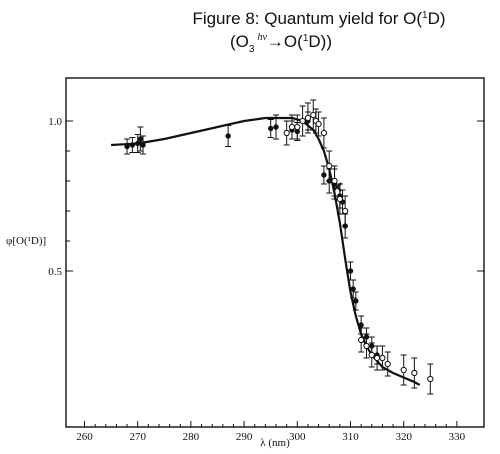 The height and width of the screenshot is (454, 500). I want to click on title-sub-2: 3, so click(252, 49).